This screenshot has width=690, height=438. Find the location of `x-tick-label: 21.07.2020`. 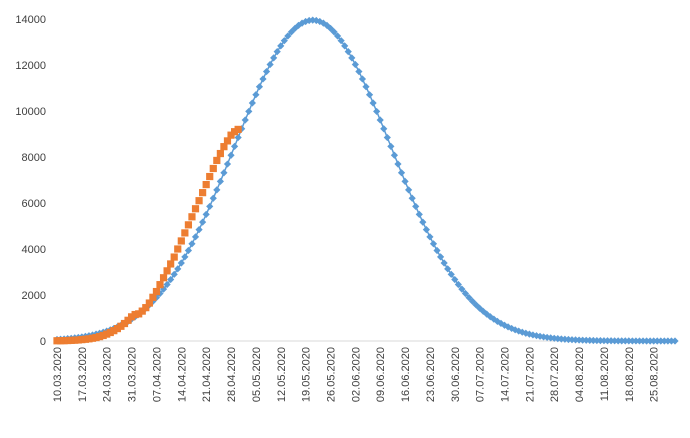

x-tick-label: 21.07.2020 is located at coordinates (530, 374).